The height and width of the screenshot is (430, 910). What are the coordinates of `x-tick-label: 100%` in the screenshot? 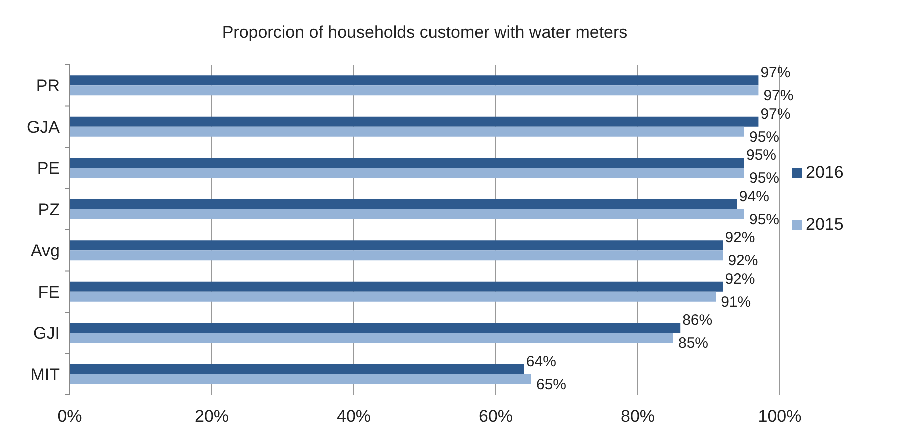 It's located at (780, 416).